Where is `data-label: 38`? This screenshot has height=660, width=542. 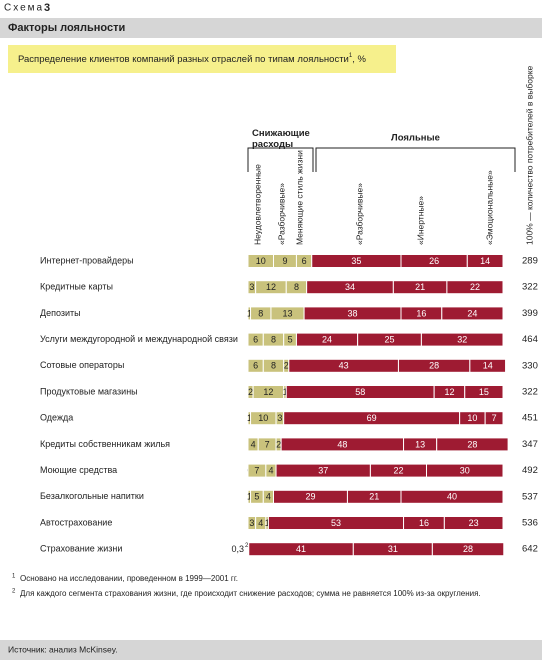
data-label: 38 is located at coordinates (353, 313).